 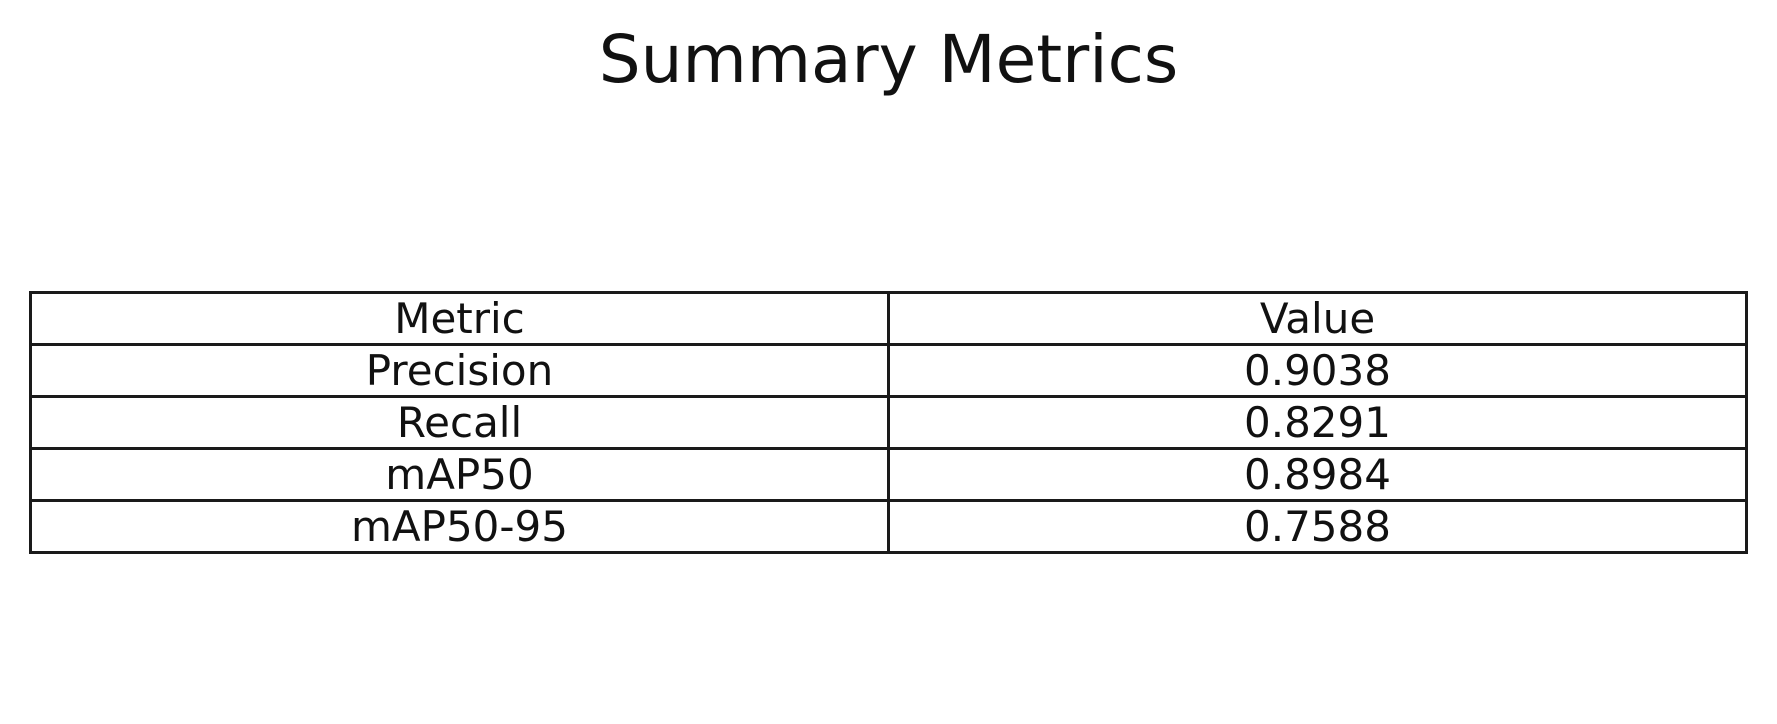 I want to click on table-row: Recall 0.8291, so click(x=888, y=422).